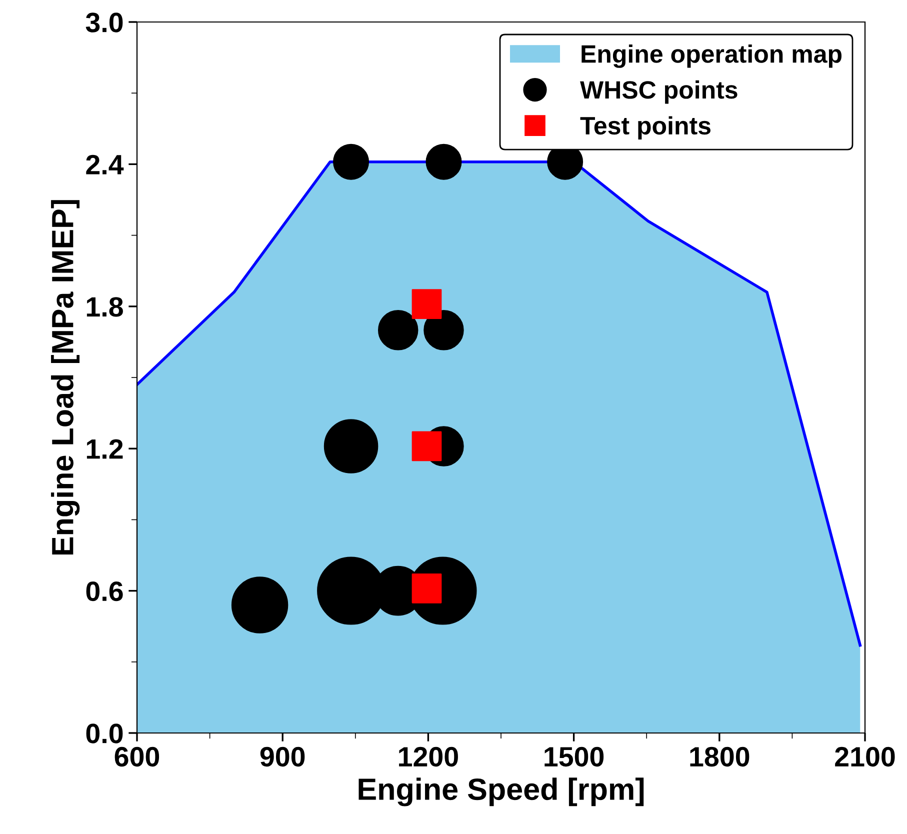 The height and width of the screenshot is (834, 907). I want to click on y-tick-label: 3.0, so click(104, 22).